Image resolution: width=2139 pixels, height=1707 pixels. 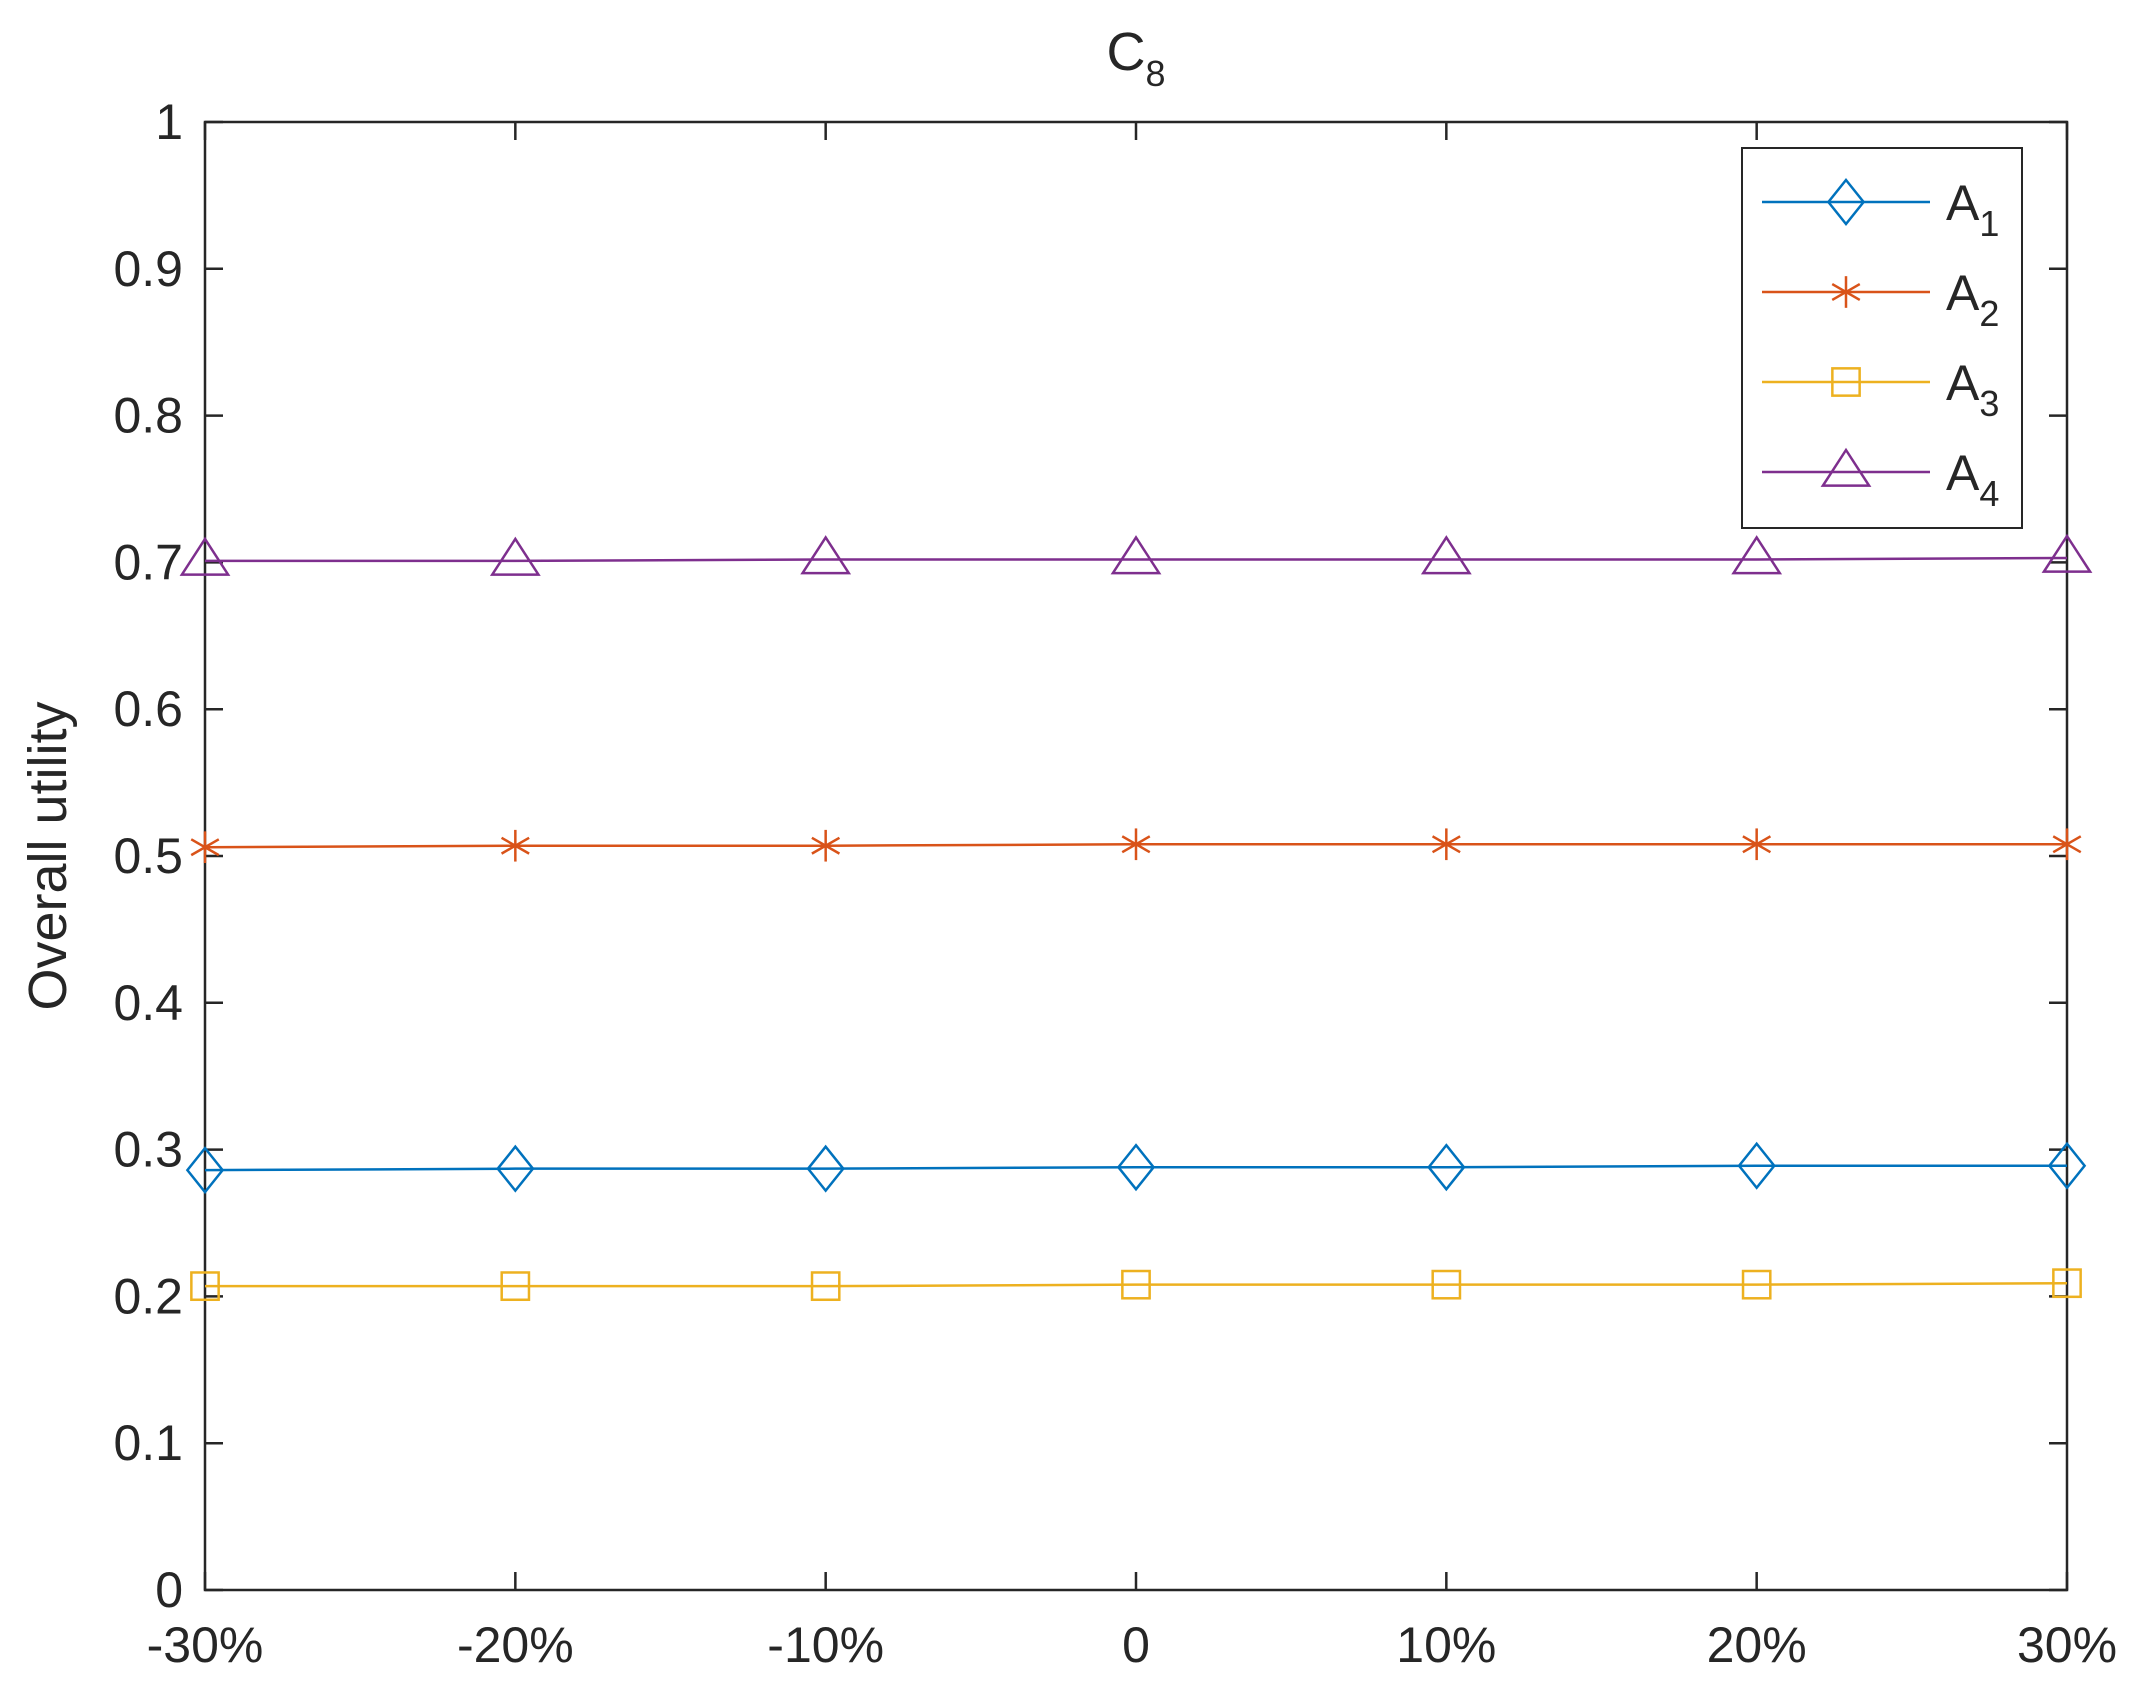 I want to click on y-tick-label: 0, so click(x=169, y=1590).